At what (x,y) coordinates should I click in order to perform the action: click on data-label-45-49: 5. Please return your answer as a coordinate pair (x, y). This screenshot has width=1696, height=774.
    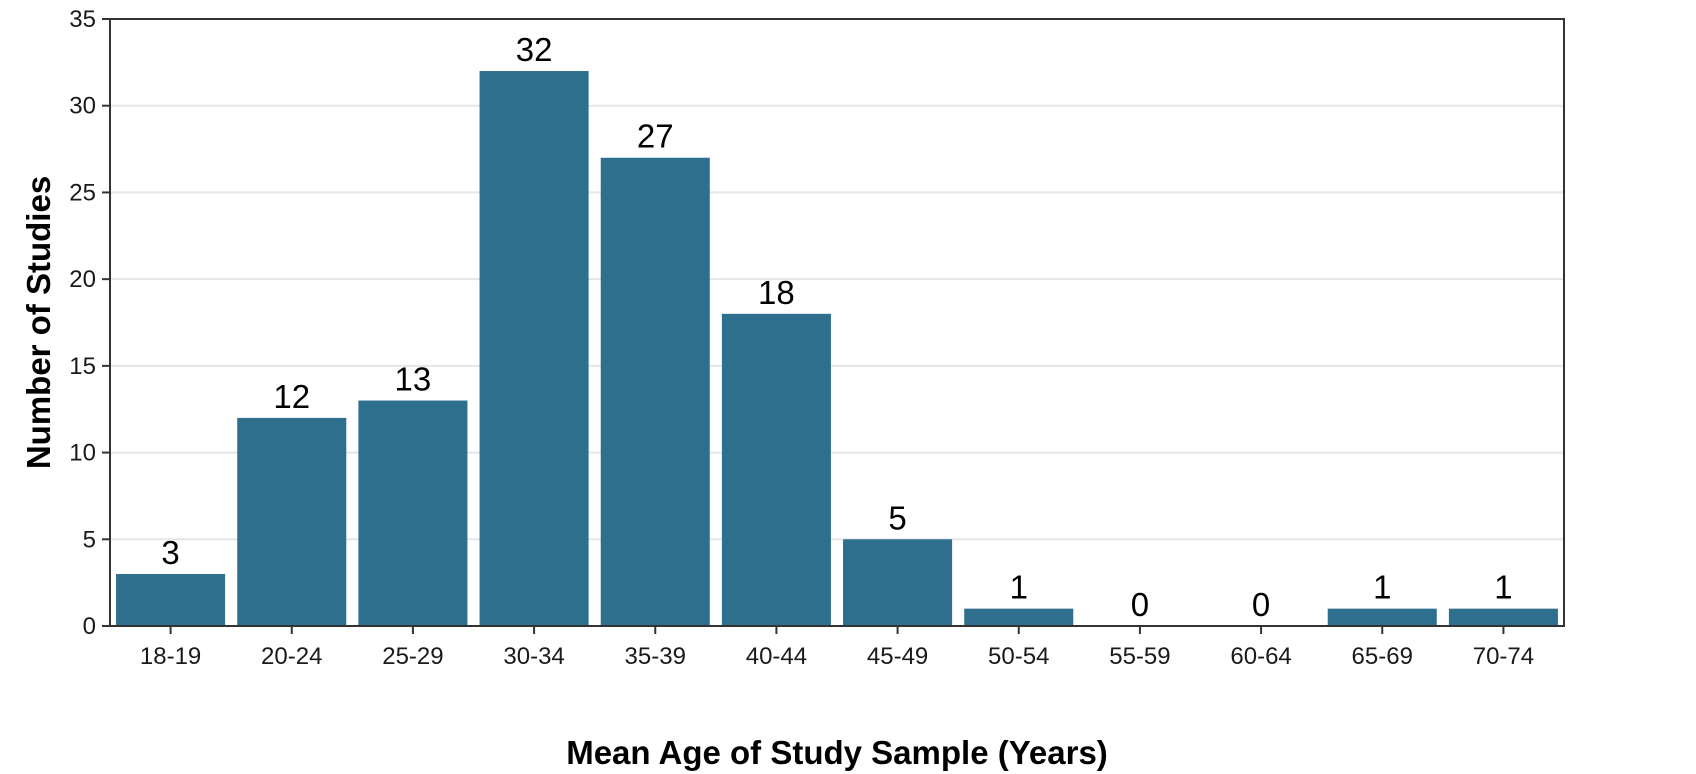
    Looking at the image, I should click on (897, 517).